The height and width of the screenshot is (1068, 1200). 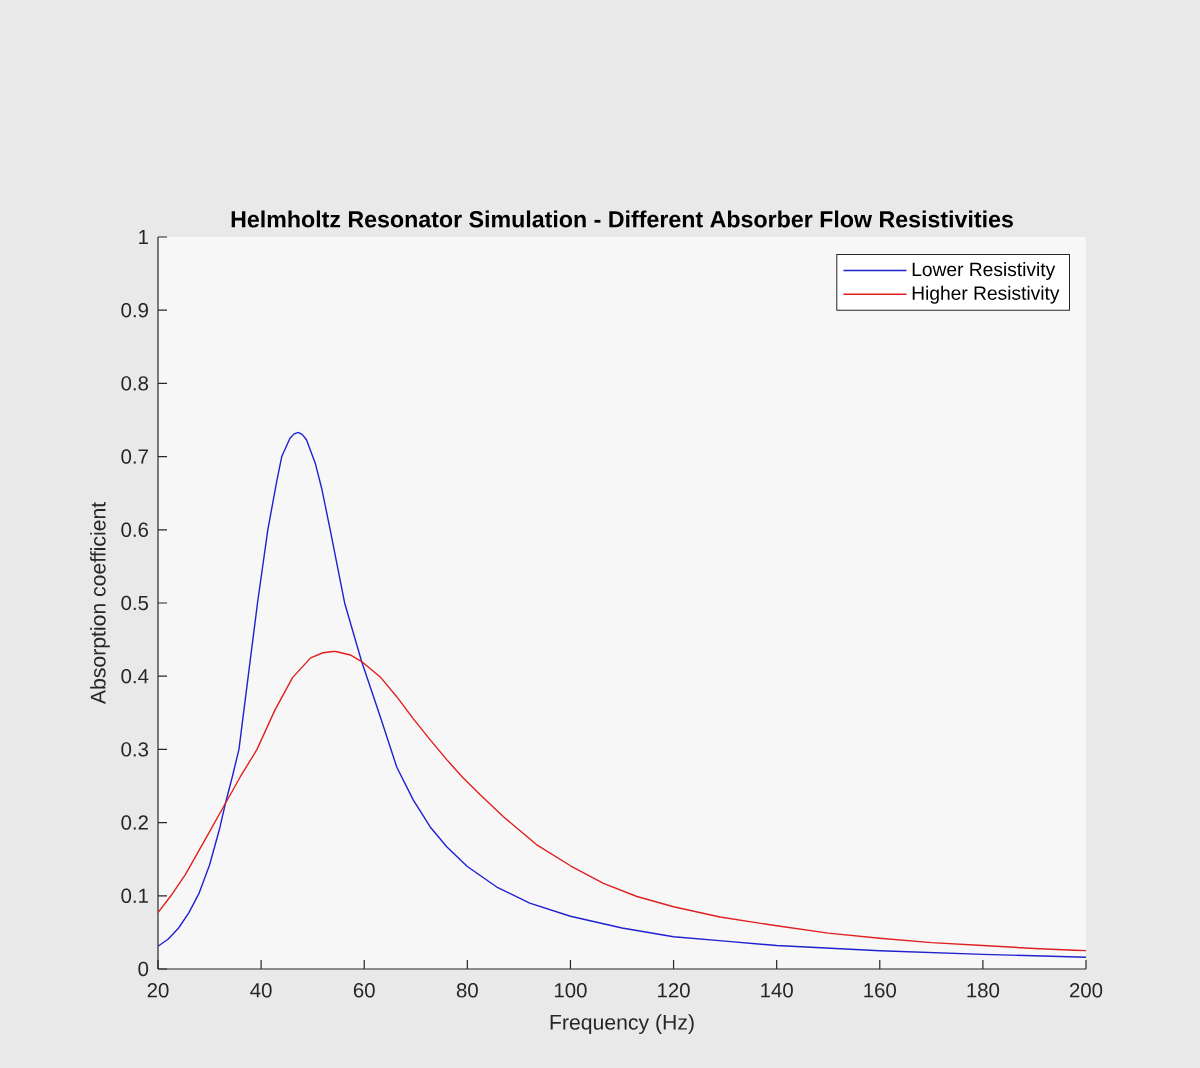 What do you see at coordinates (134, 310) in the screenshot?
I see `y-tick-label: 0.9` at bounding box center [134, 310].